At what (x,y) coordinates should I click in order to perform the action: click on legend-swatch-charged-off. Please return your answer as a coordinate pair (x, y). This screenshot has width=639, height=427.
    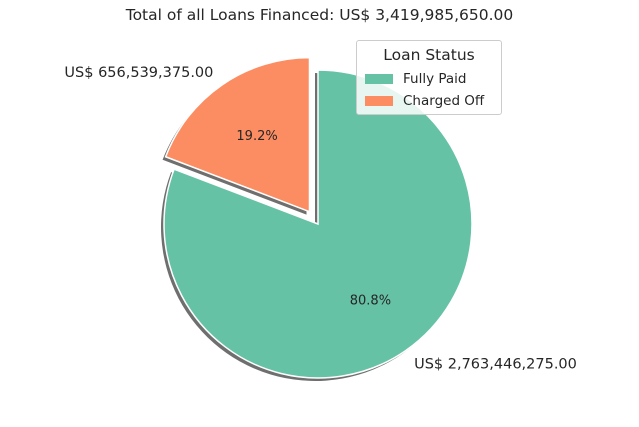
    Looking at the image, I should click on (379, 101).